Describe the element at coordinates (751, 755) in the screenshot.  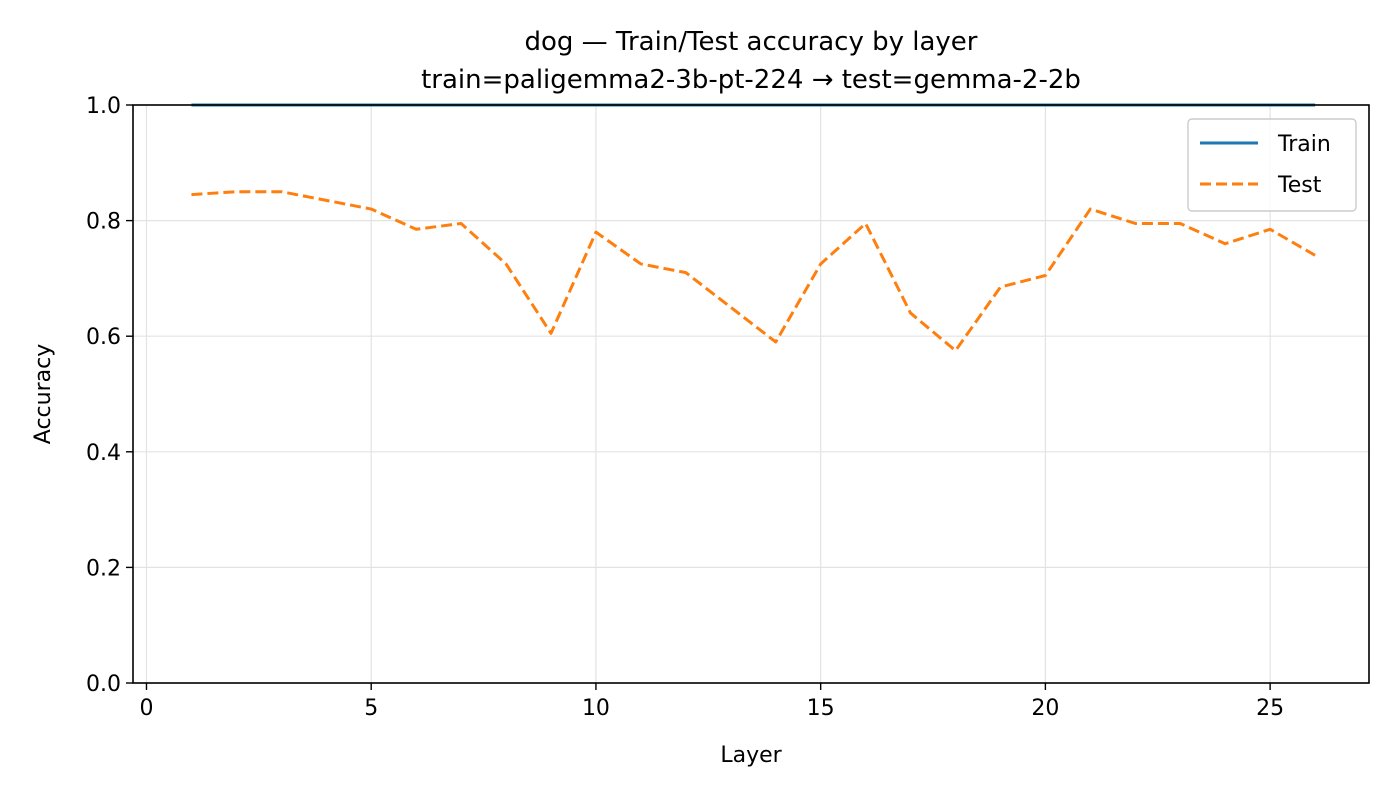
I see `x-axis-label: Layer` at that location.